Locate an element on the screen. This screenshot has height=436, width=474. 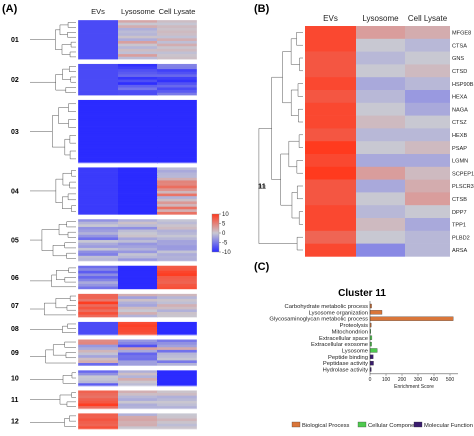
cluster-label: 07 is located at coordinates (15, 306).